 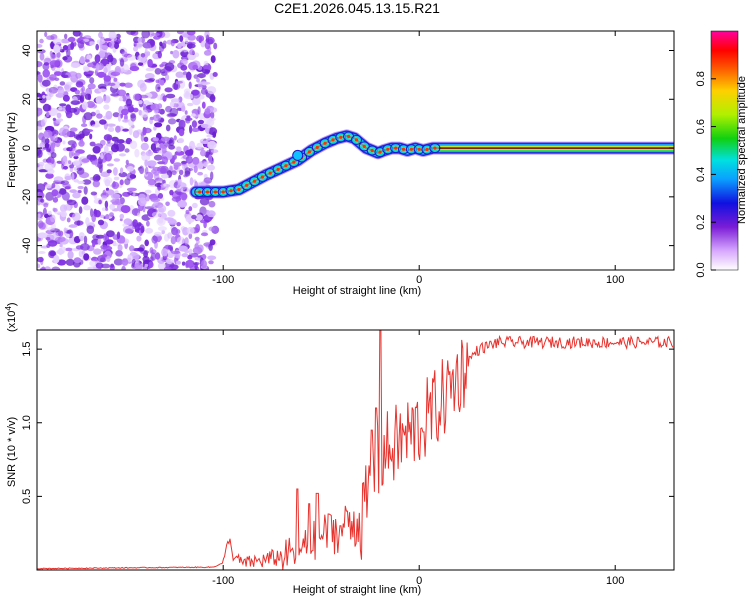 I want to click on y-tick-label: 0.5, so click(x=27, y=496).